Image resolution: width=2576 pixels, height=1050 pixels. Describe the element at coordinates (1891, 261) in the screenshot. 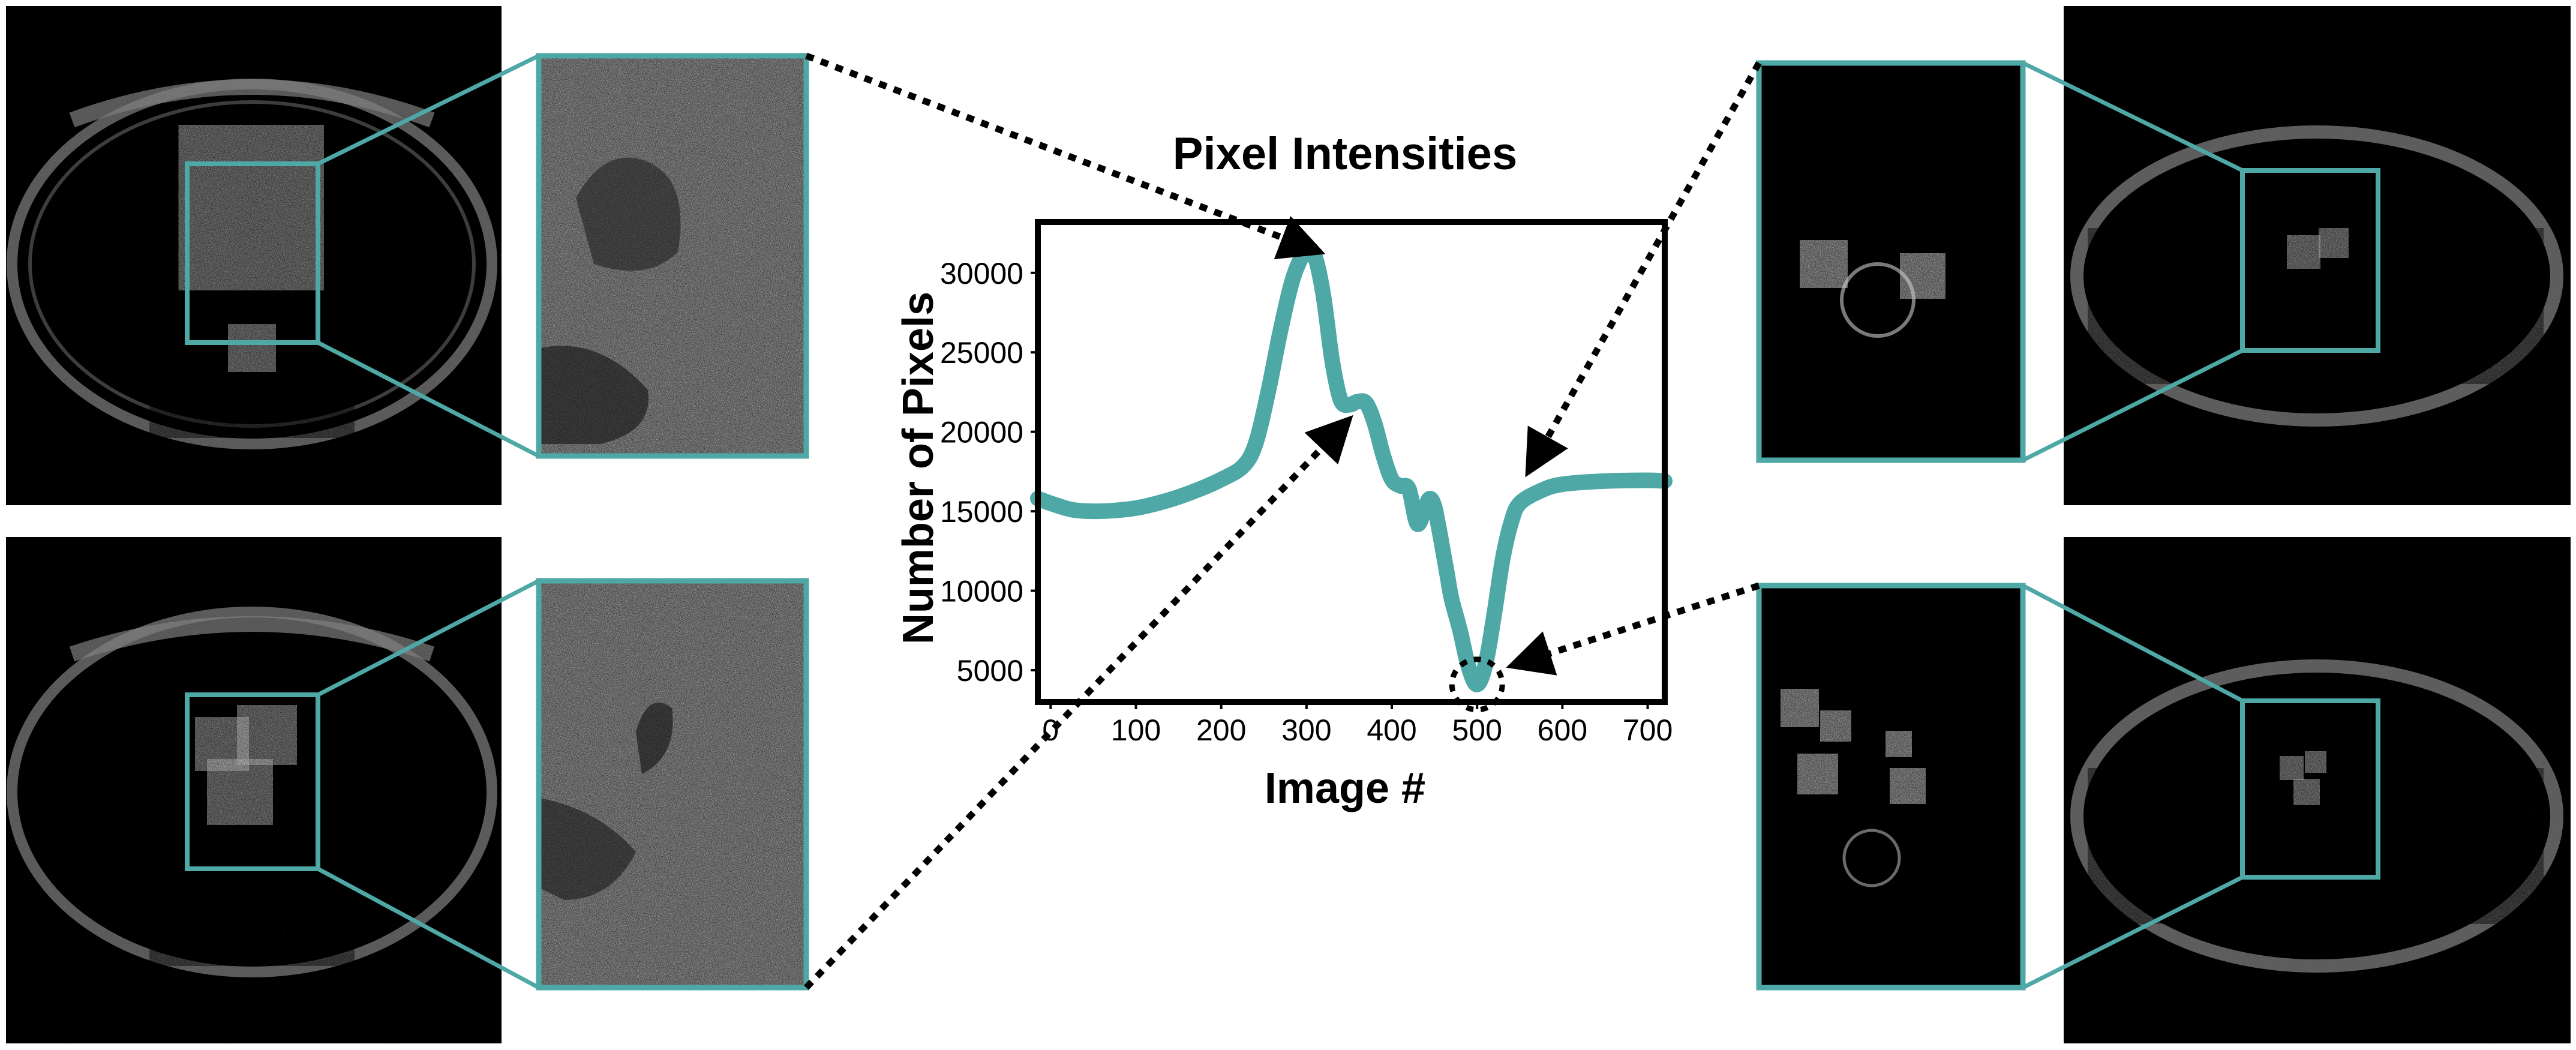

I see `zoom-inset-top-right` at that location.